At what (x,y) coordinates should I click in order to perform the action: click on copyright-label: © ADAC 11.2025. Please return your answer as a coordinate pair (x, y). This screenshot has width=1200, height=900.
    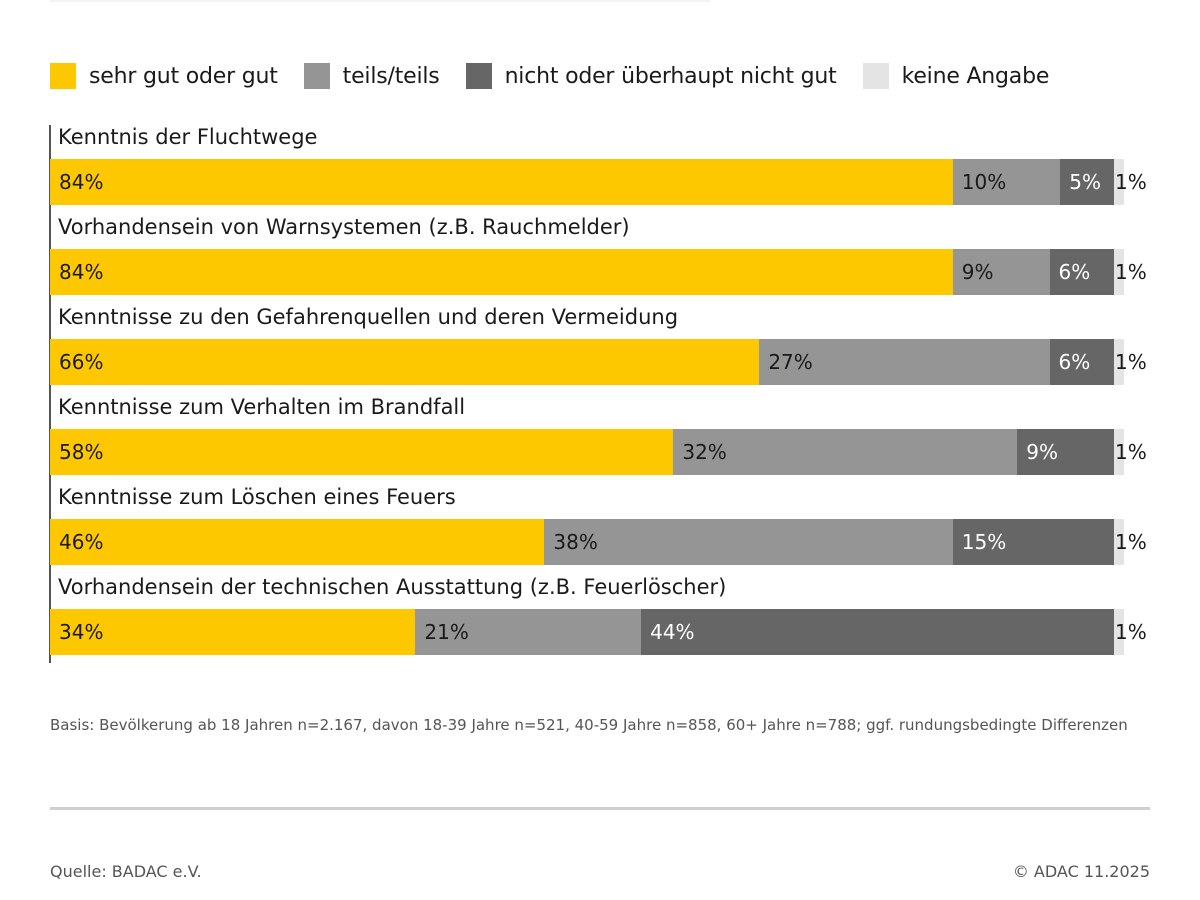
    Looking at the image, I should click on (1081, 871).